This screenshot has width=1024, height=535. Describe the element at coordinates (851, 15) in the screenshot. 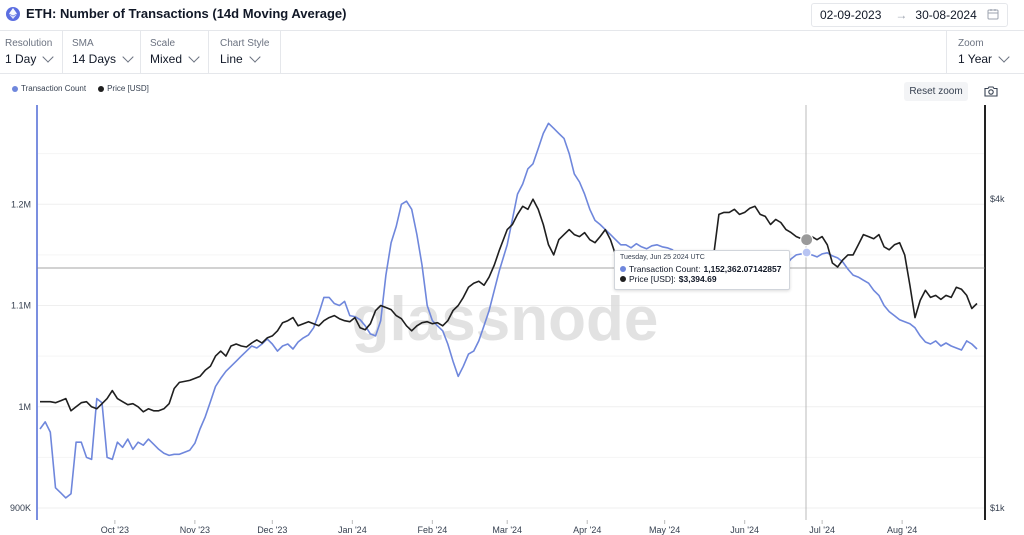

I see `date-from: 02-09-2023` at that location.